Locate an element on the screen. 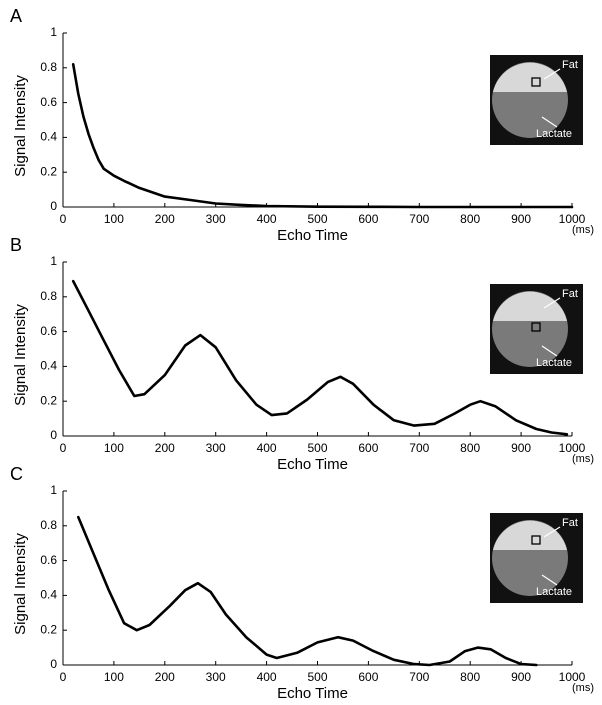  panel-label: B is located at coordinates (16, 245).